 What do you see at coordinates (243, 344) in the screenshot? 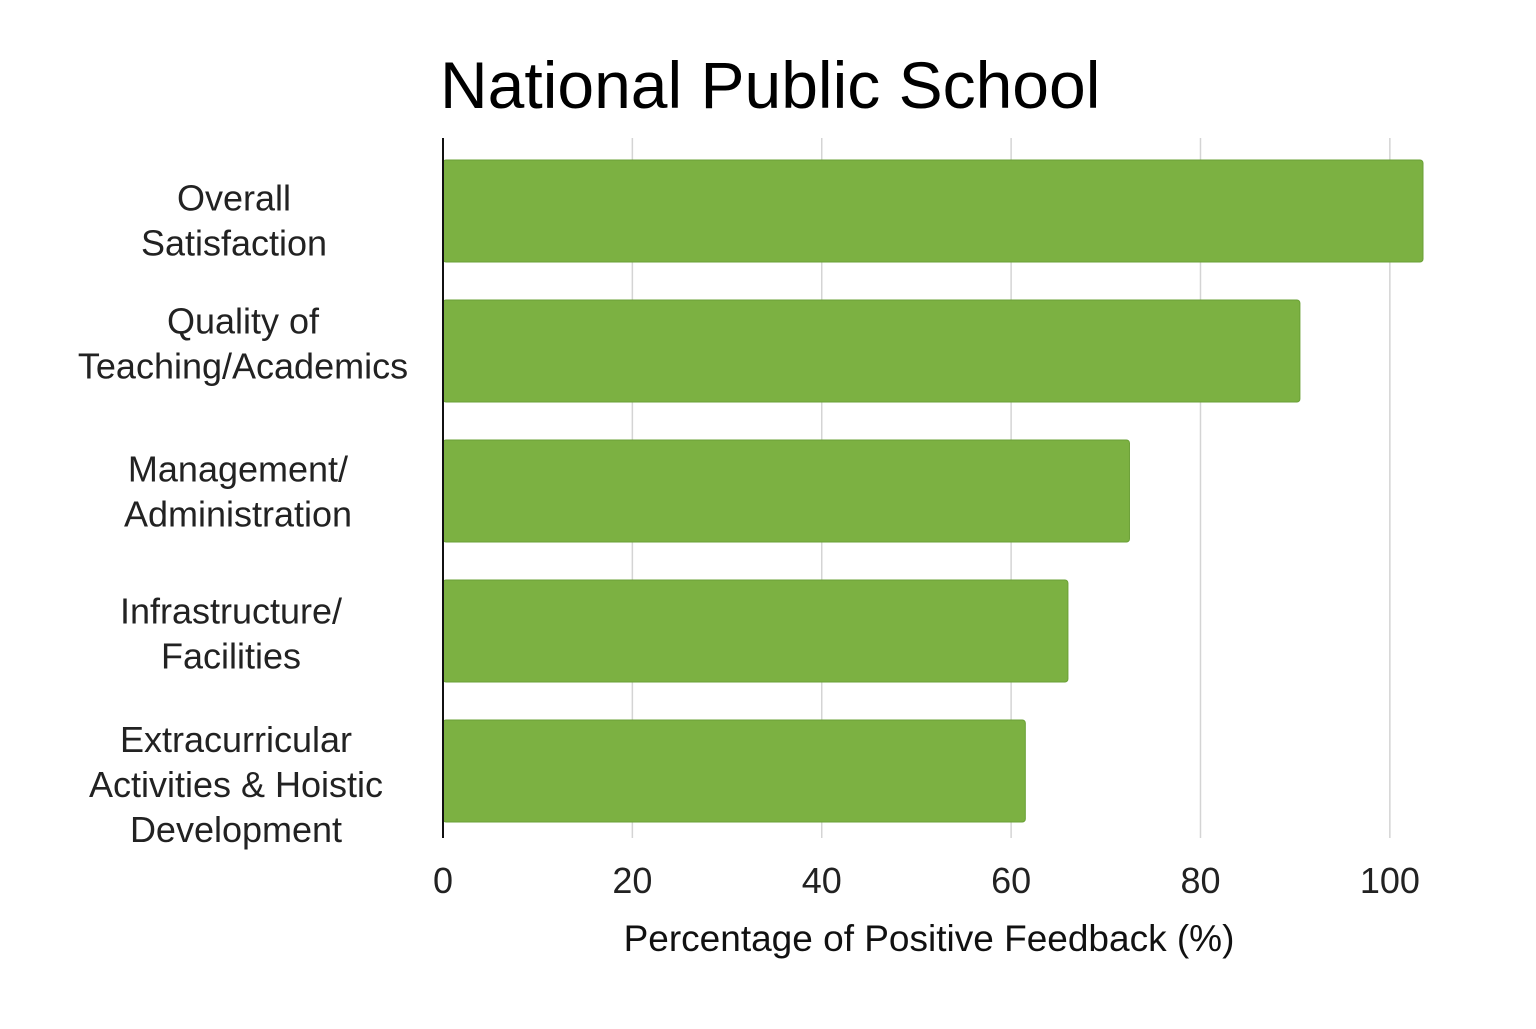
I see `category-label: Quality of Teaching/Academics` at bounding box center [243, 344].